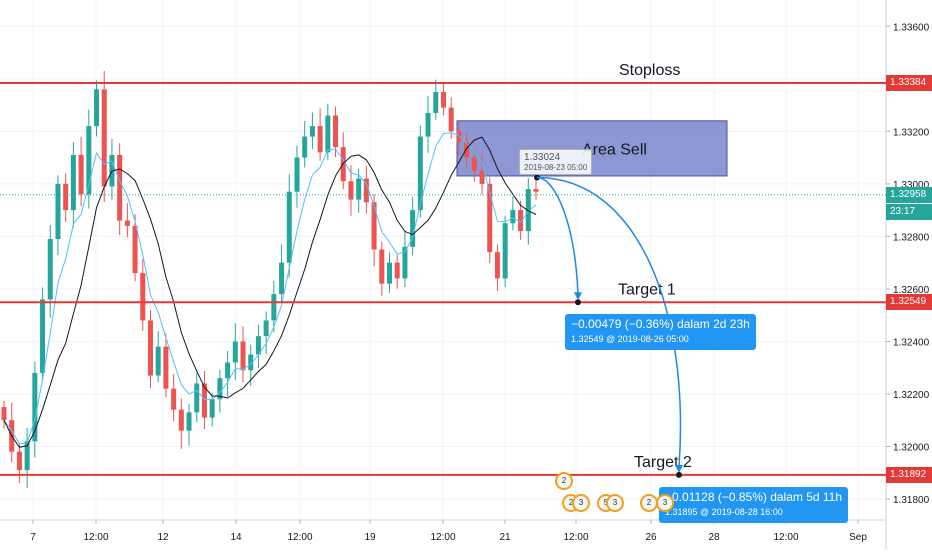 The image size is (932, 555). What do you see at coordinates (909, 302) in the screenshot?
I see `target-1-price-tag: 1.32549` at bounding box center [909, 302].